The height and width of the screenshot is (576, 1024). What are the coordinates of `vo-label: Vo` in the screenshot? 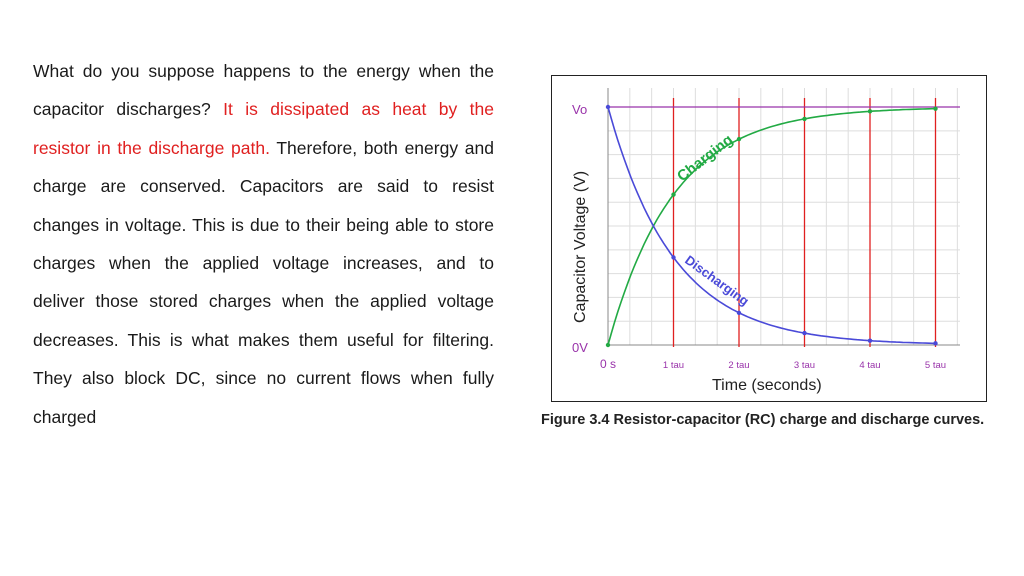 It's located at (579, 109).